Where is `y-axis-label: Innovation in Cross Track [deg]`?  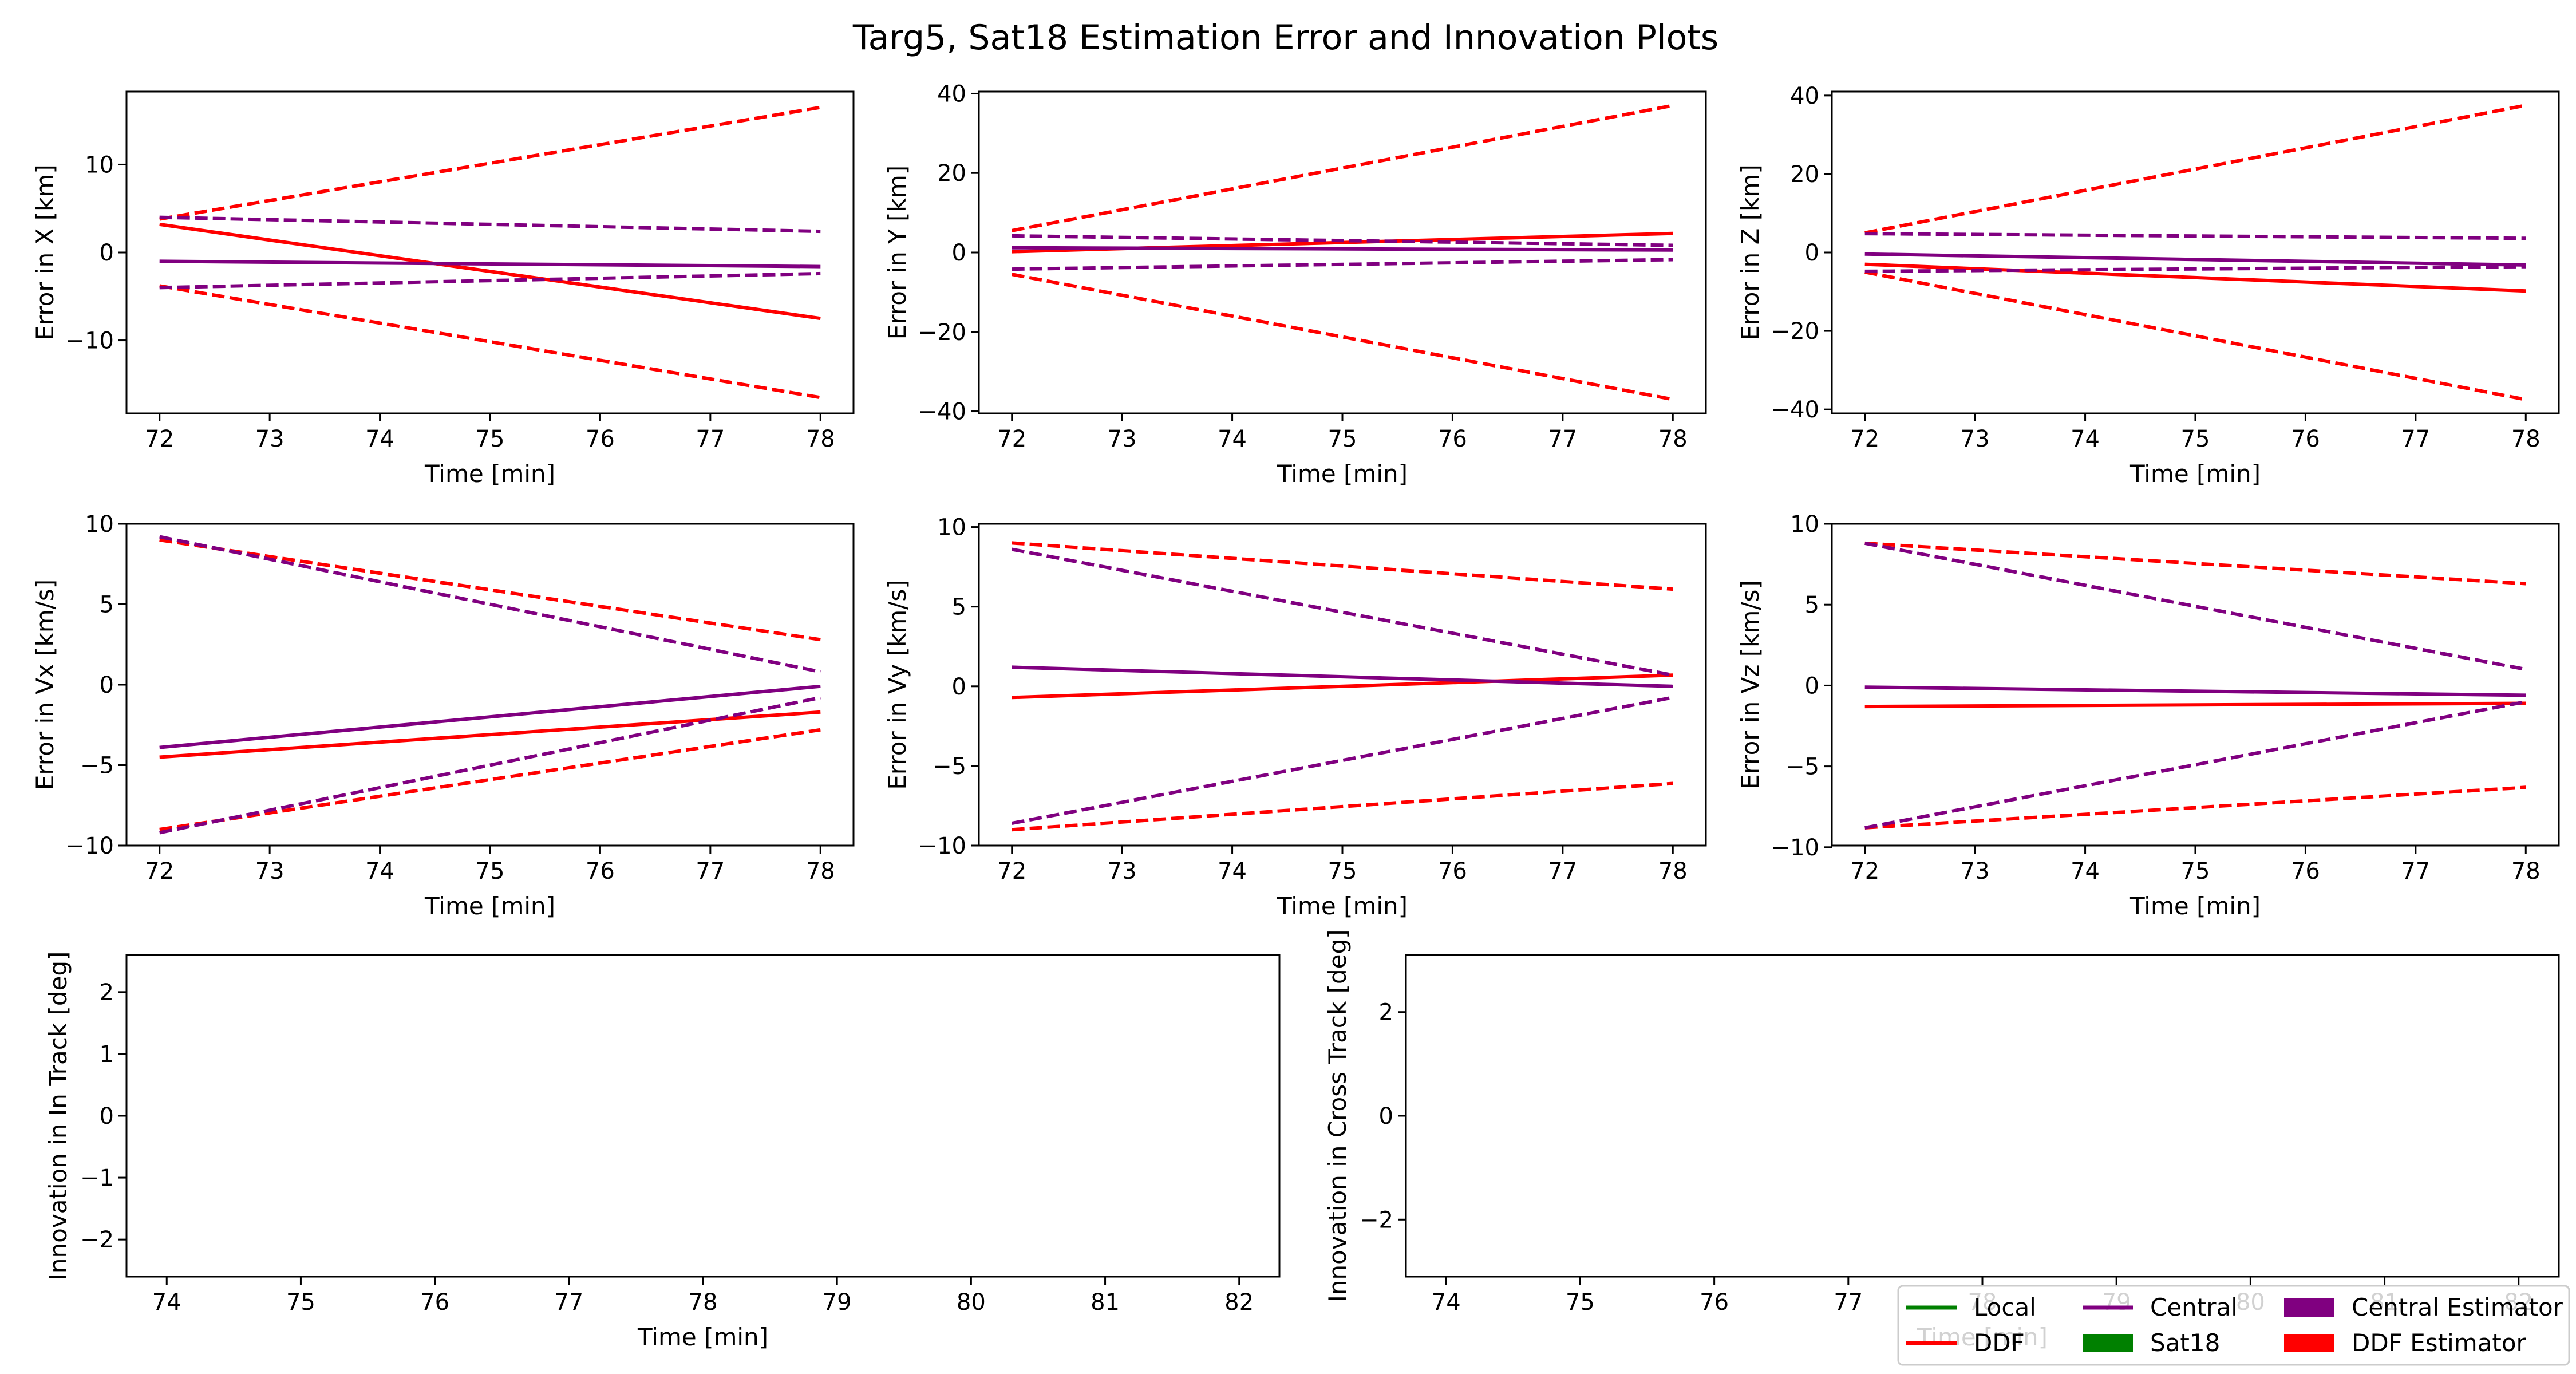 y-axis-label: Innovation in Cross Track [deg] is located at coordinates (1337, 1115).